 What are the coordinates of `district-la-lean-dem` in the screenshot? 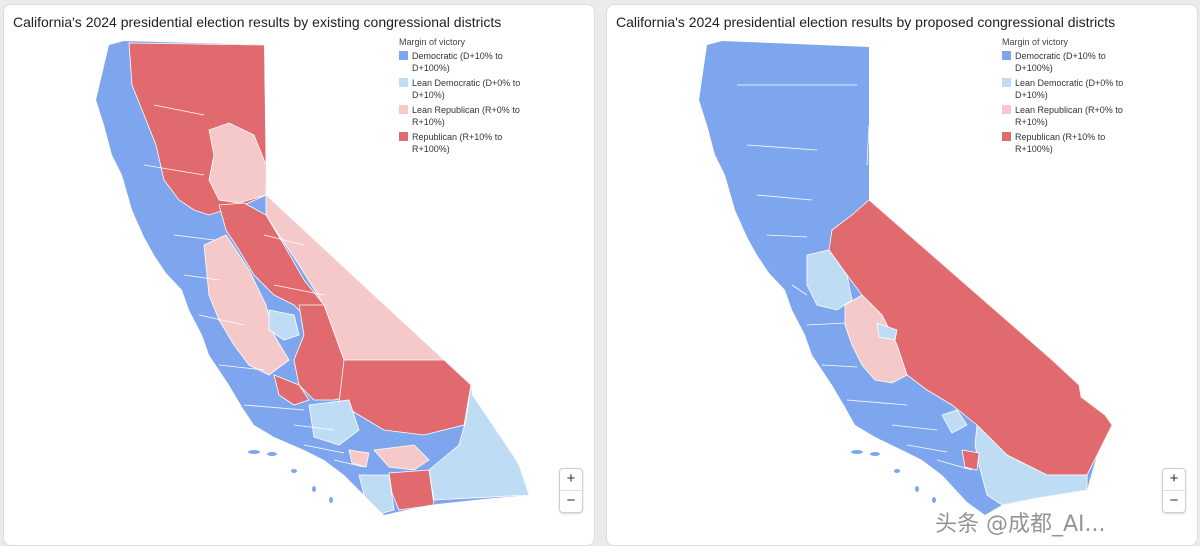 It's located at (954, 421).